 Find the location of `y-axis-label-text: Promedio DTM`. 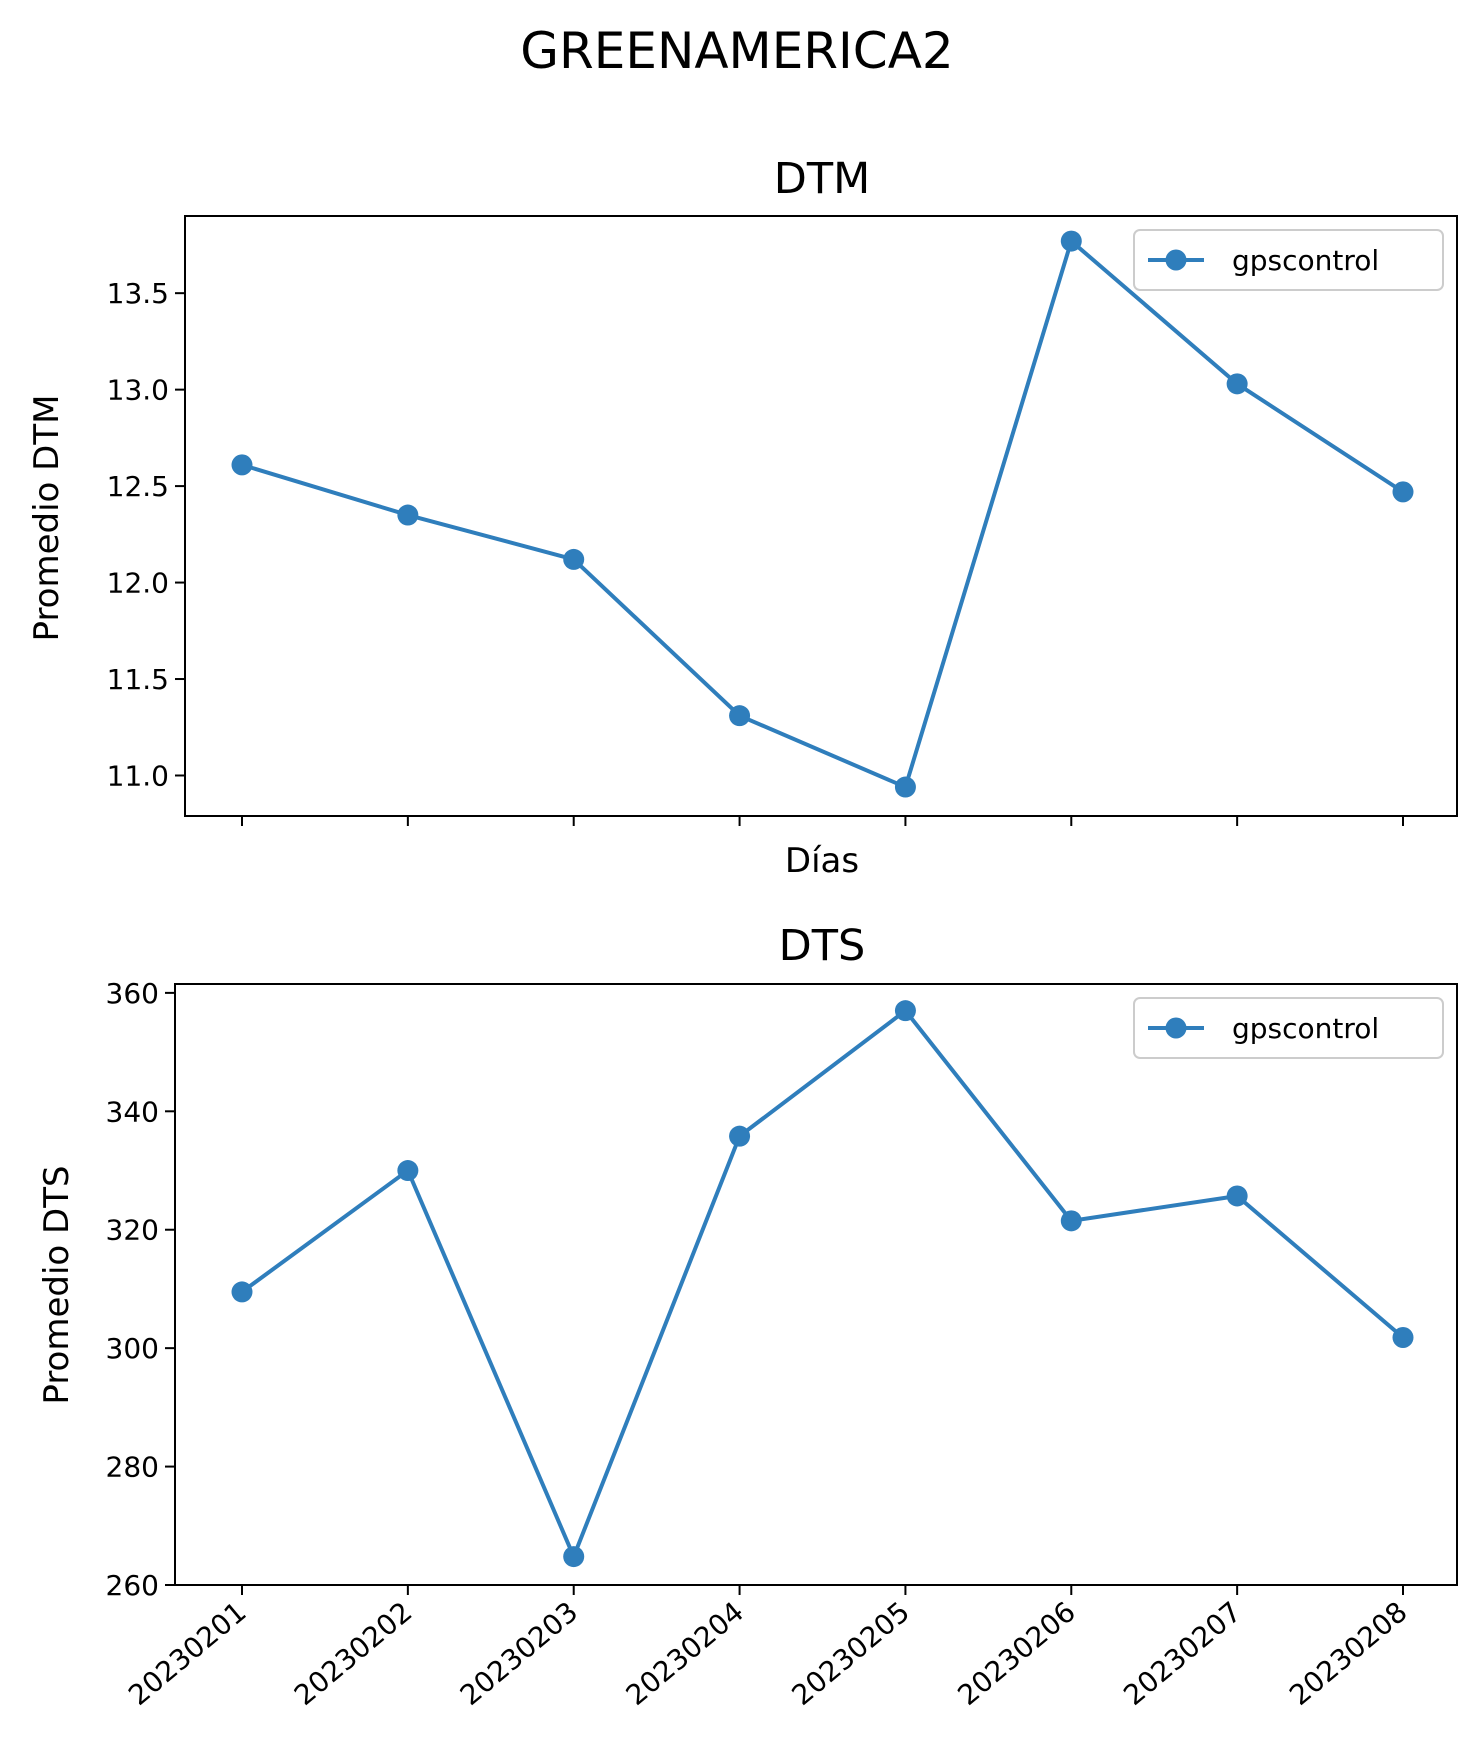

y-axis-label-text: Promedio DTM is located at coordinates (47, 518).